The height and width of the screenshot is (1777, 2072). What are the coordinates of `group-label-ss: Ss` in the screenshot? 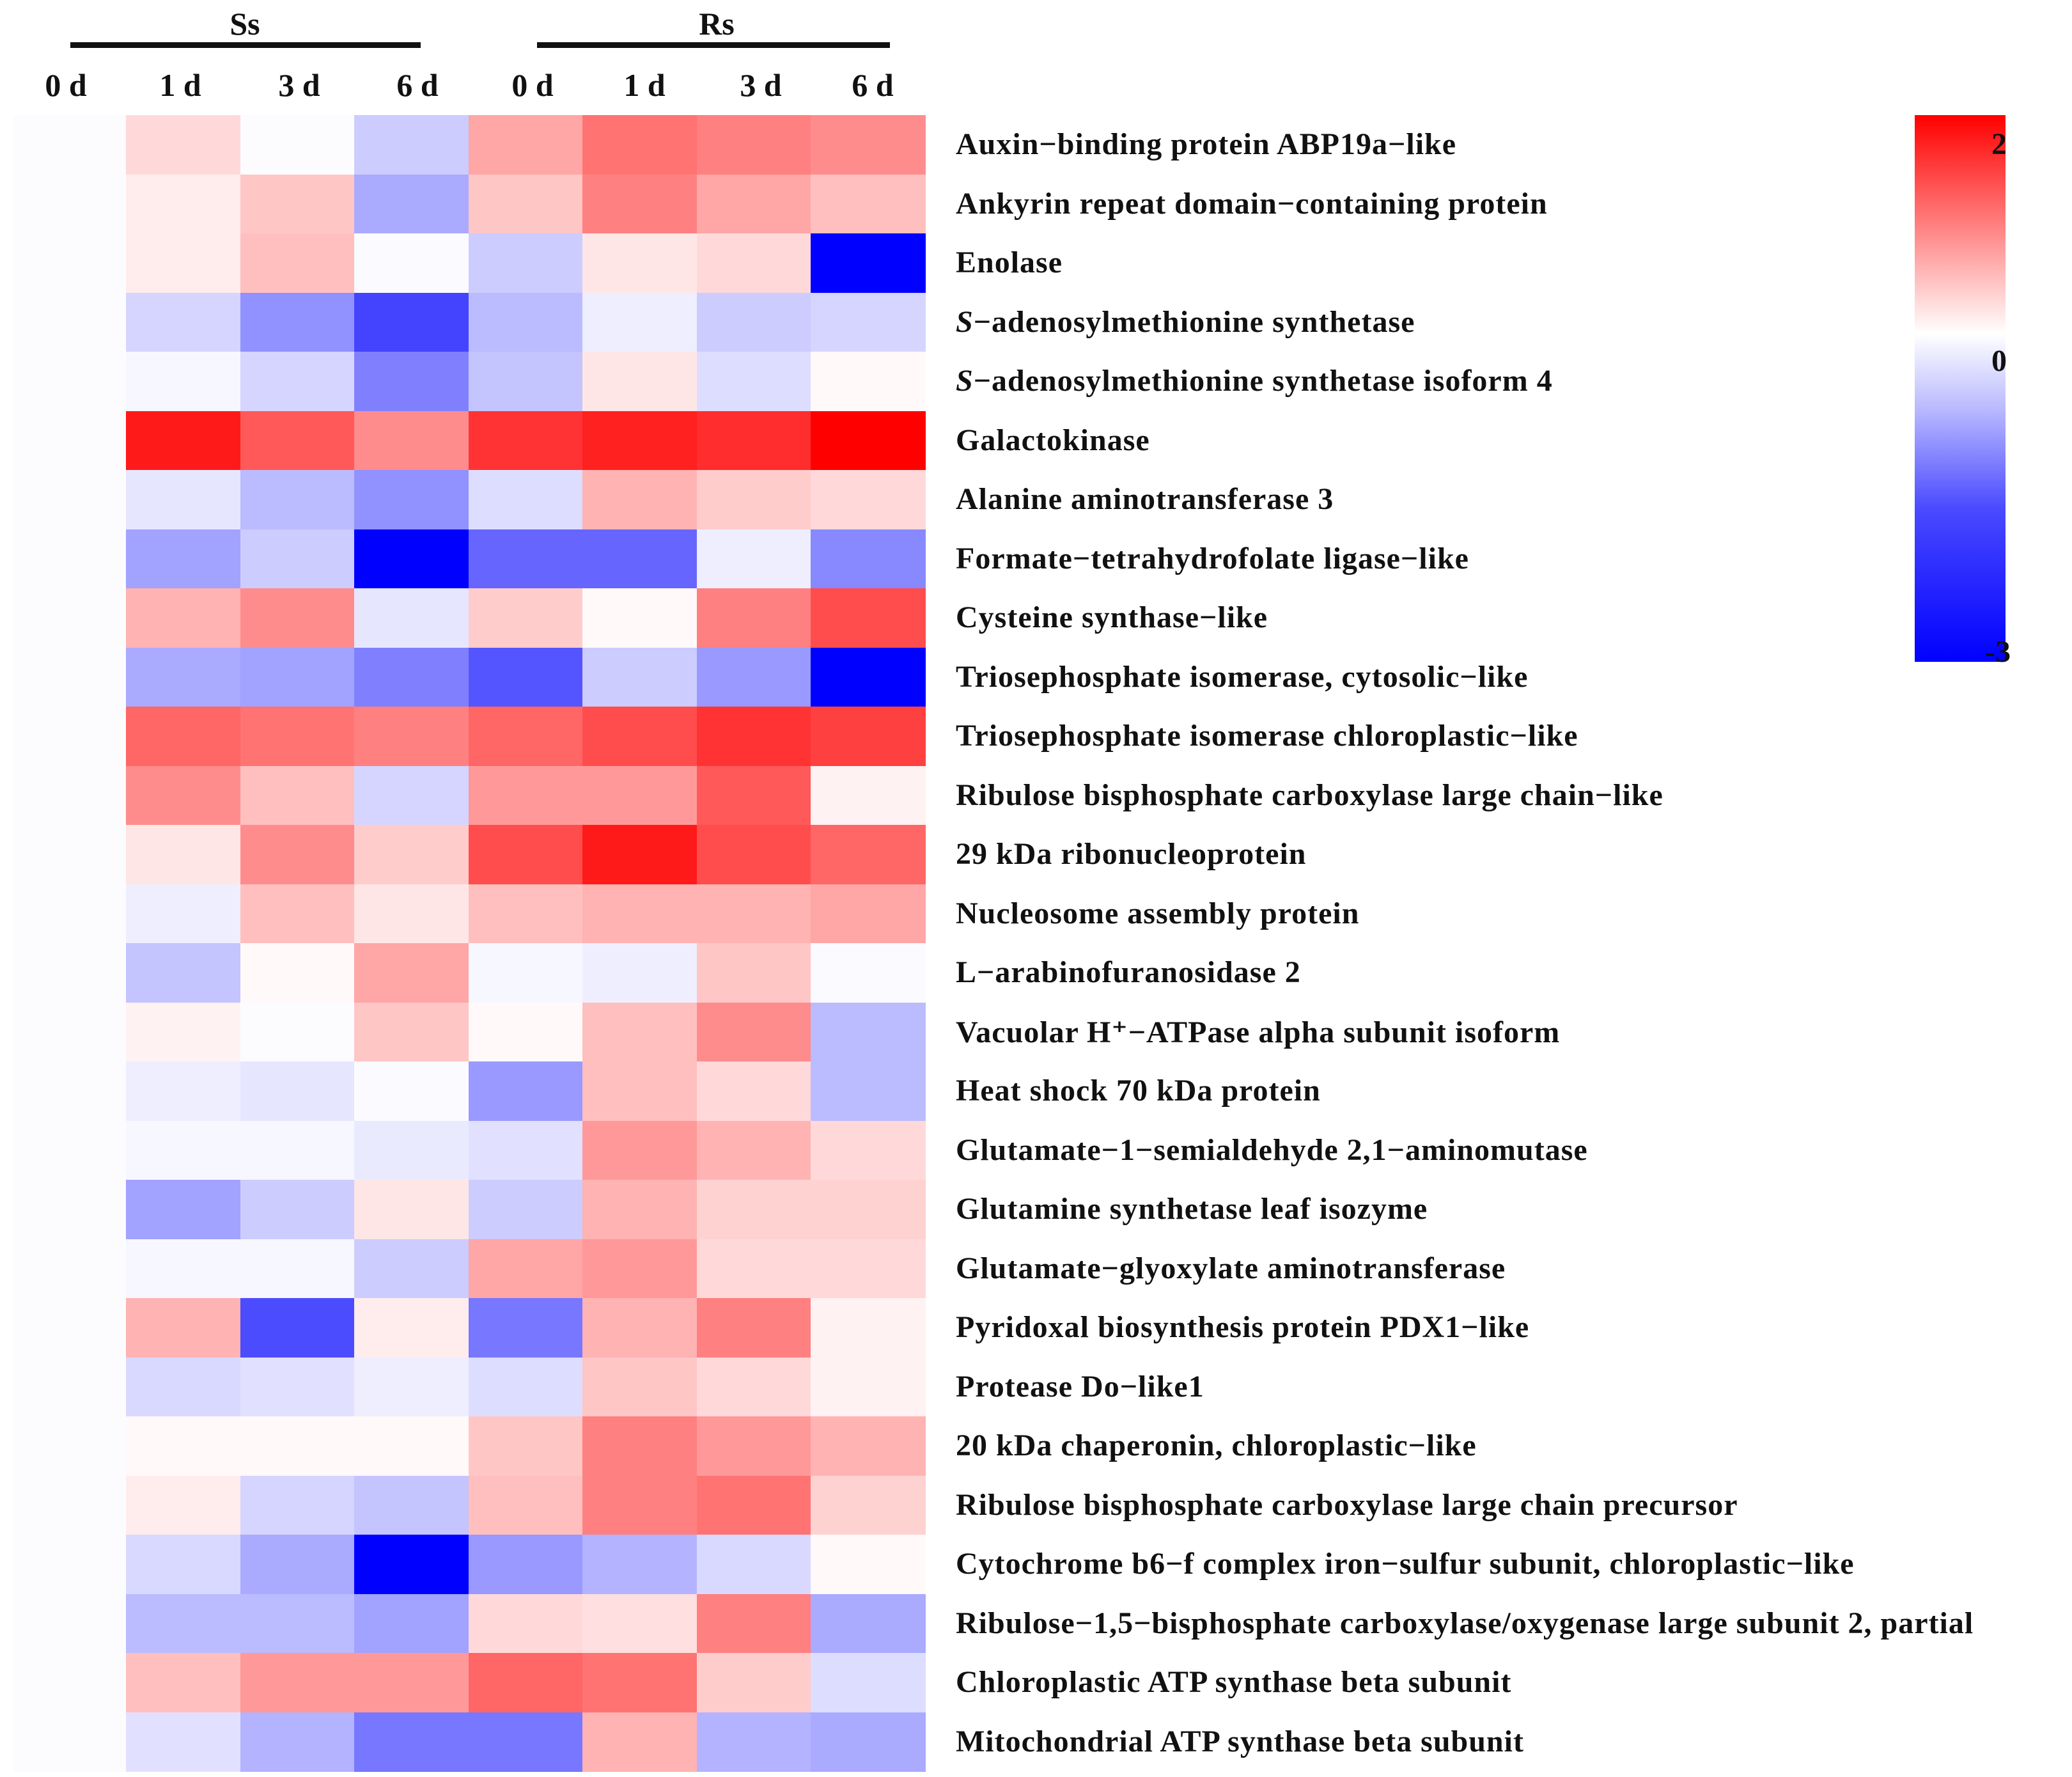 It's located at (245, 24).